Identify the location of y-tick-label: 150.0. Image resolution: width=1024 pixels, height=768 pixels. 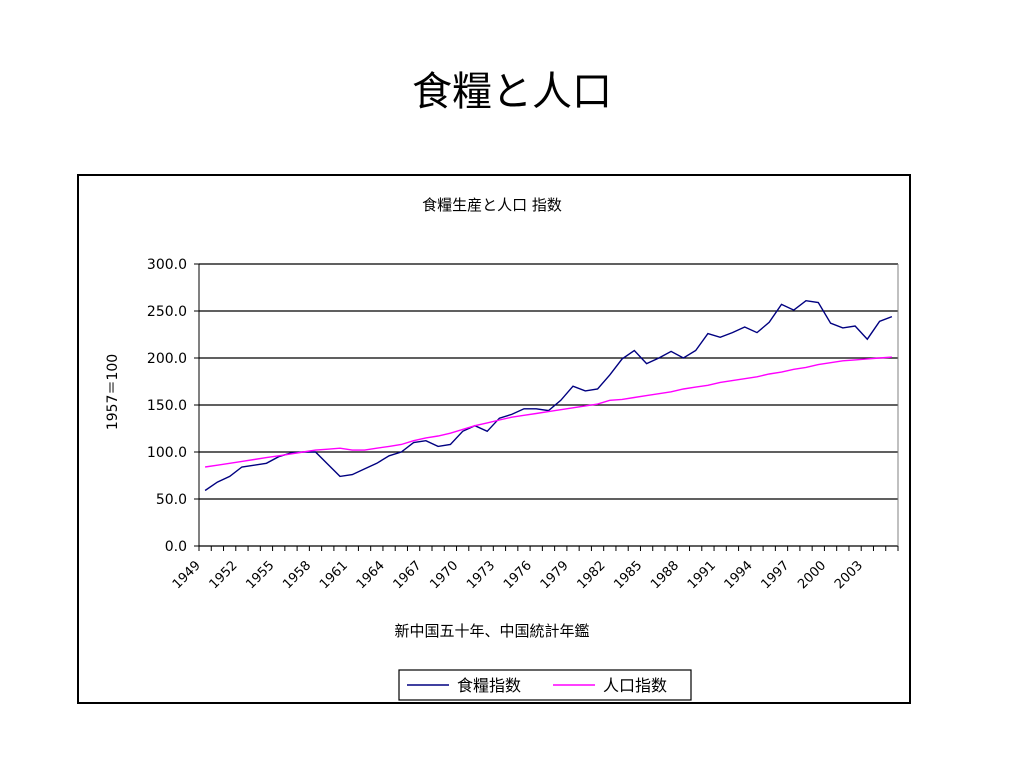
(167, 406).